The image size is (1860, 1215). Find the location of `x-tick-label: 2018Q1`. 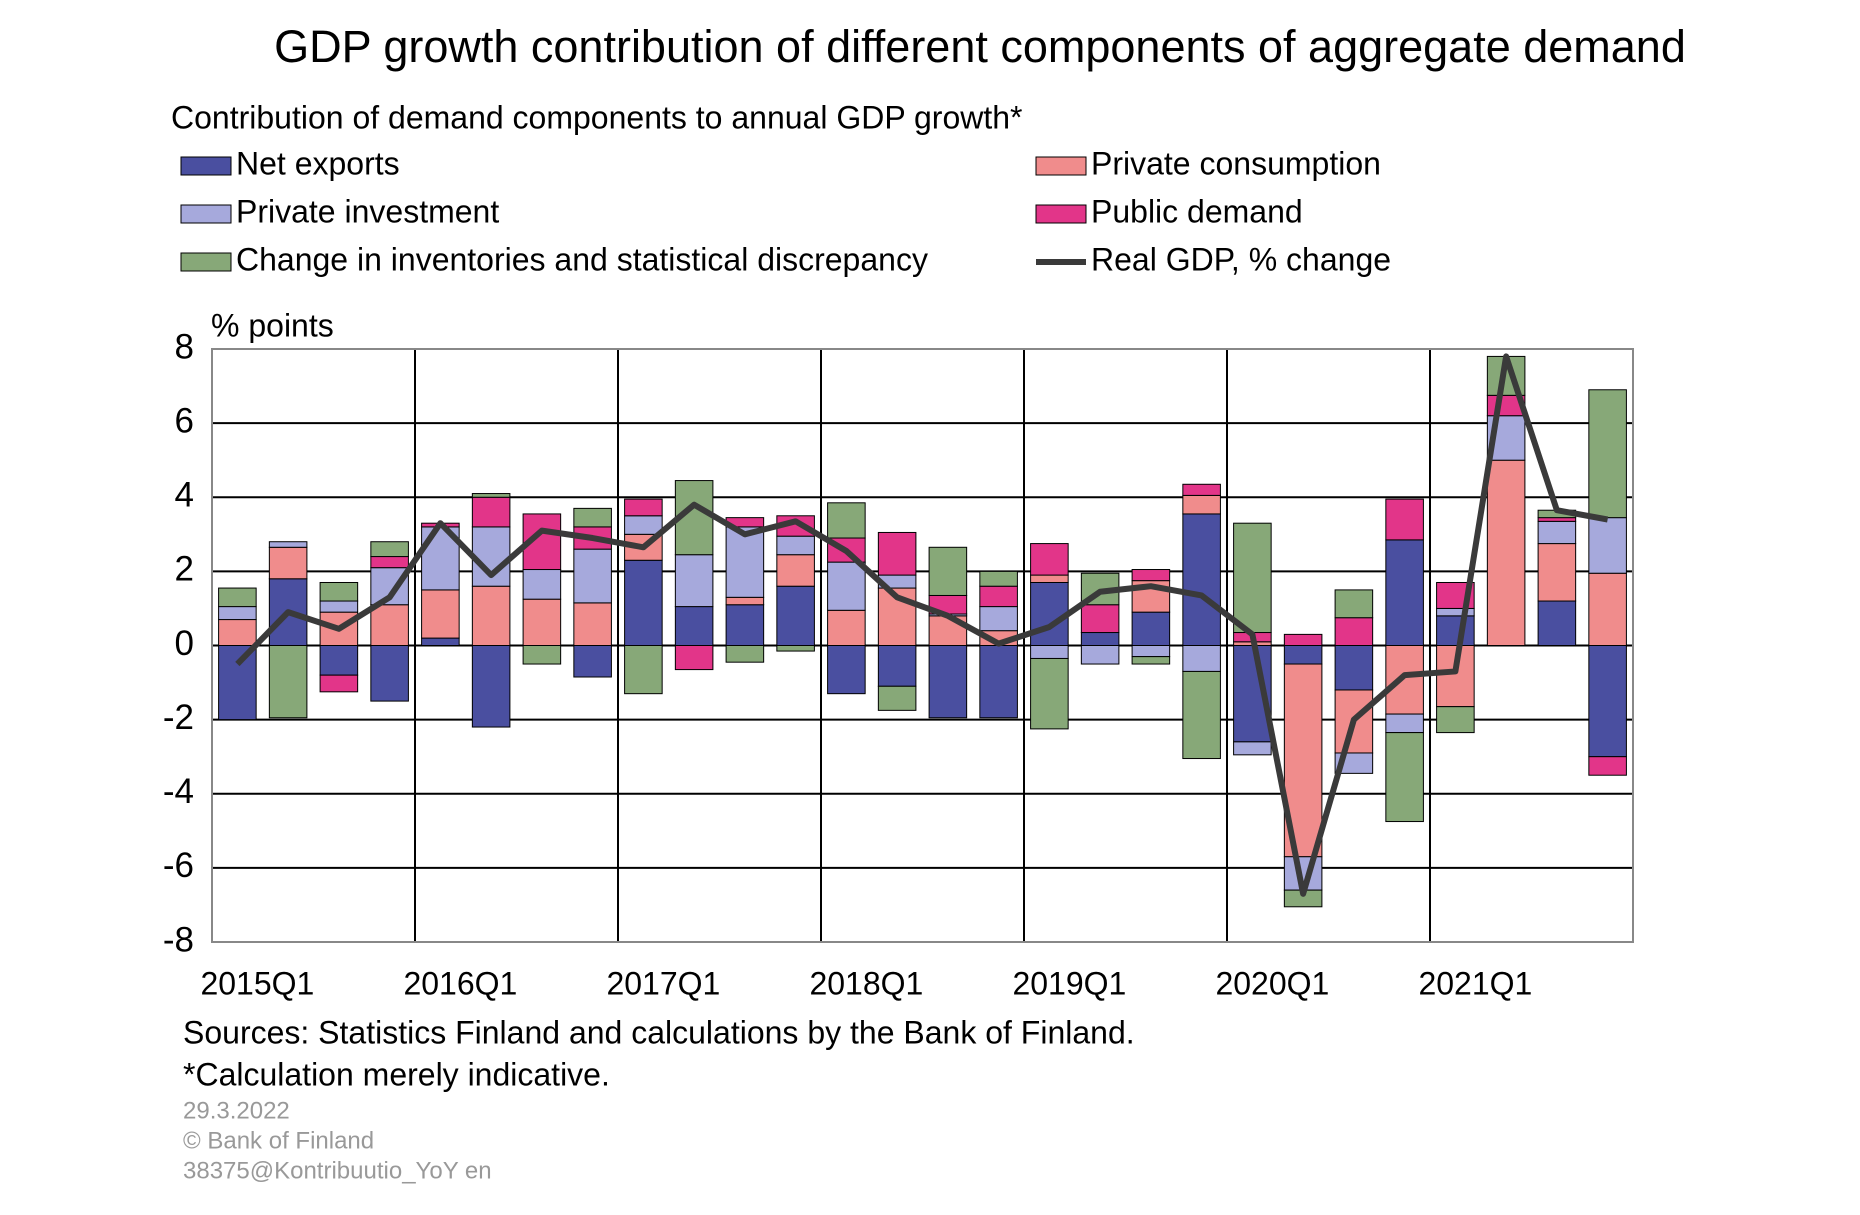

x-tick-label: 2018Q1 is located at coordinates (866, 983).